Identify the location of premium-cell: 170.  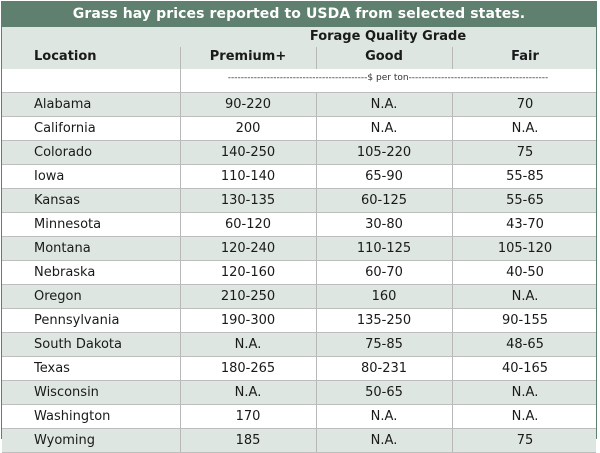
(248, 416).